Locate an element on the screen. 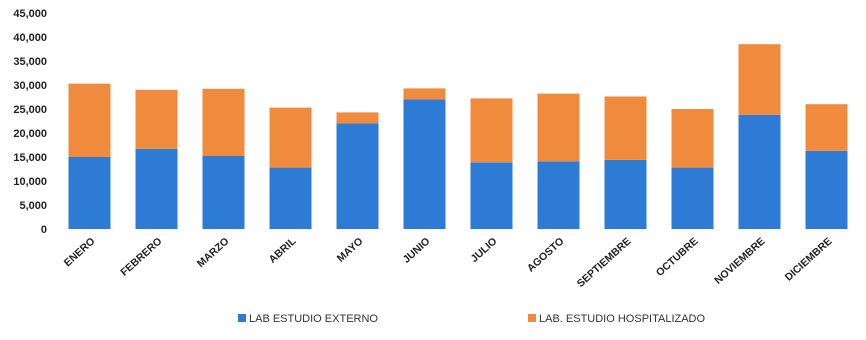 The width and height of the screenshot is (866, 340). x-tick-label: AGOSTO is located at coordinates (546, 254).